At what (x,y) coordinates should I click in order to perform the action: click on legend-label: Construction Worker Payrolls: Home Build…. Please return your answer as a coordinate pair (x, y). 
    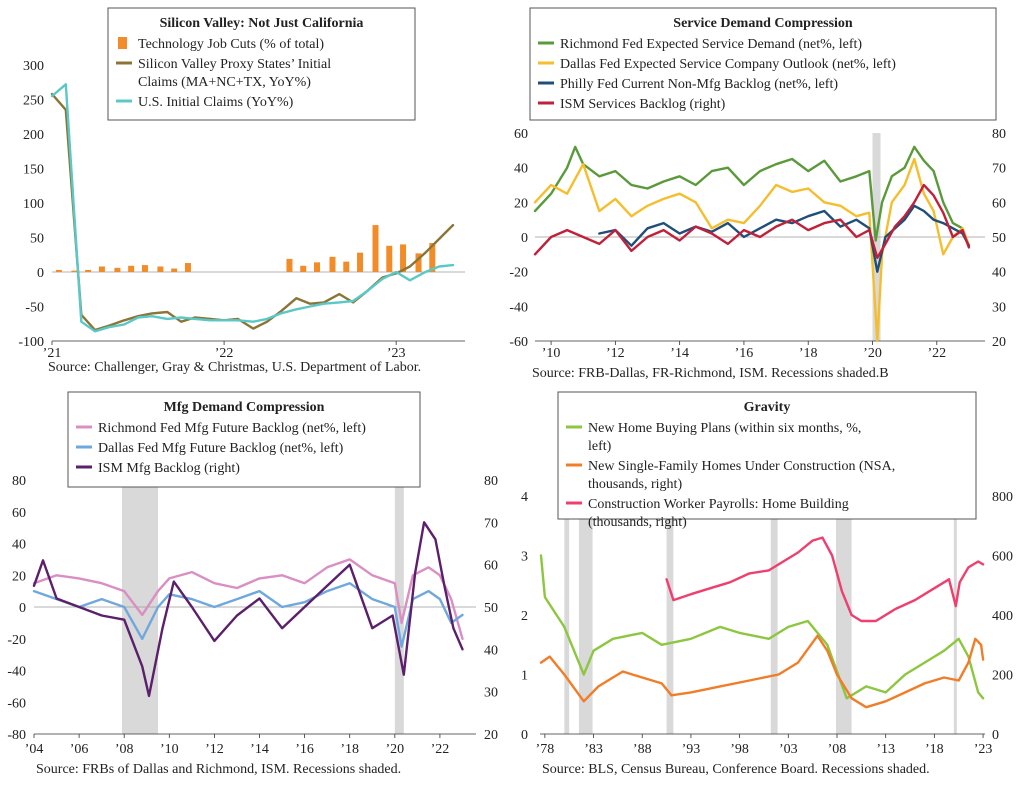
    Looking at the image, I should click on (718, 513).